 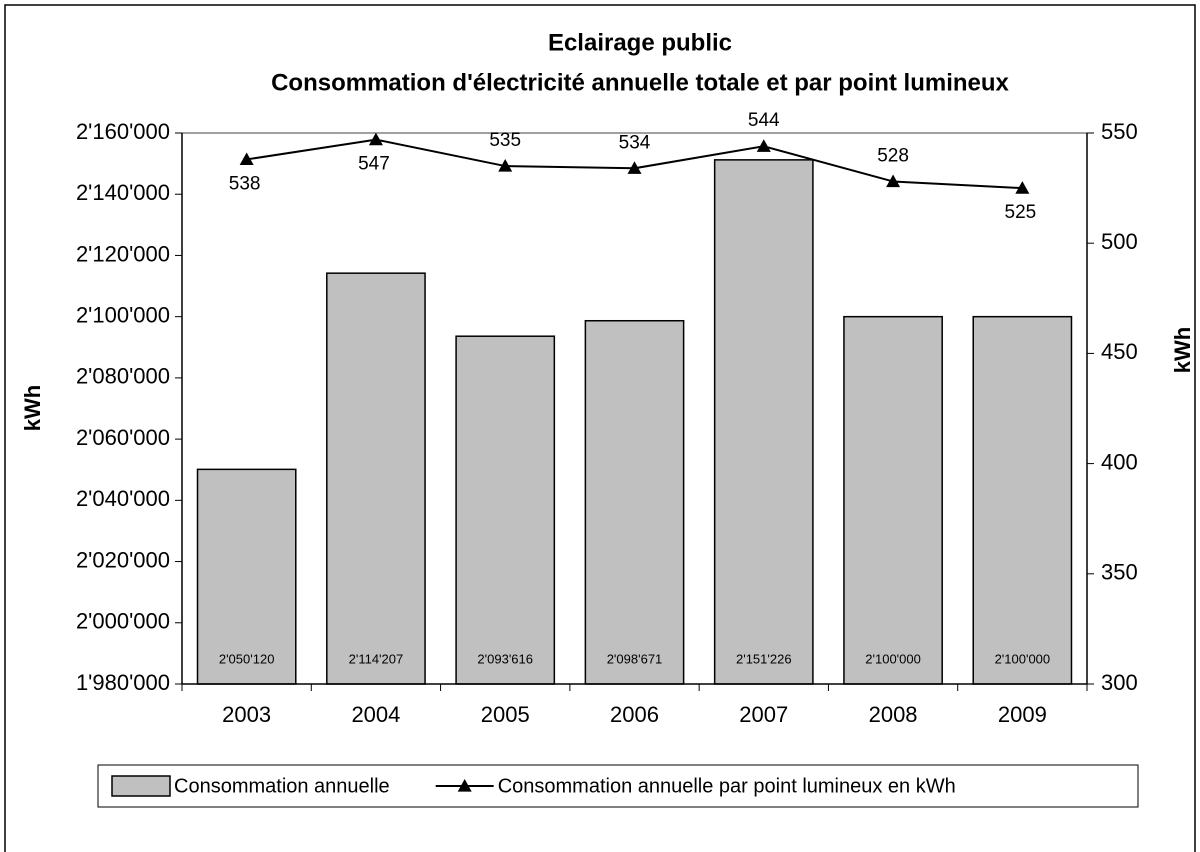 What do you see at coordinates (374, 164) in the screenshot?
I see `line-value-label: 547` at bounding box center [374, 164].